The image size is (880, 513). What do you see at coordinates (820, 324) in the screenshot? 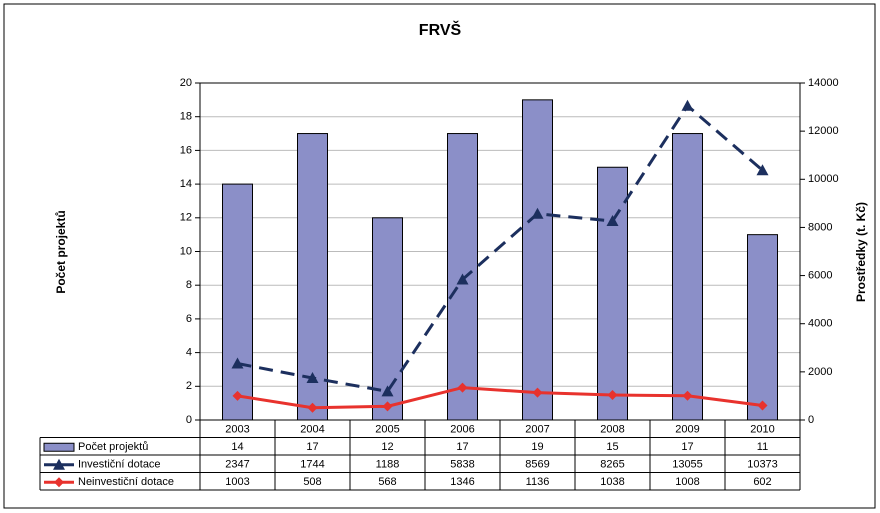
I see `y2-tick-label: 4000` at bounding box center [820, 324].